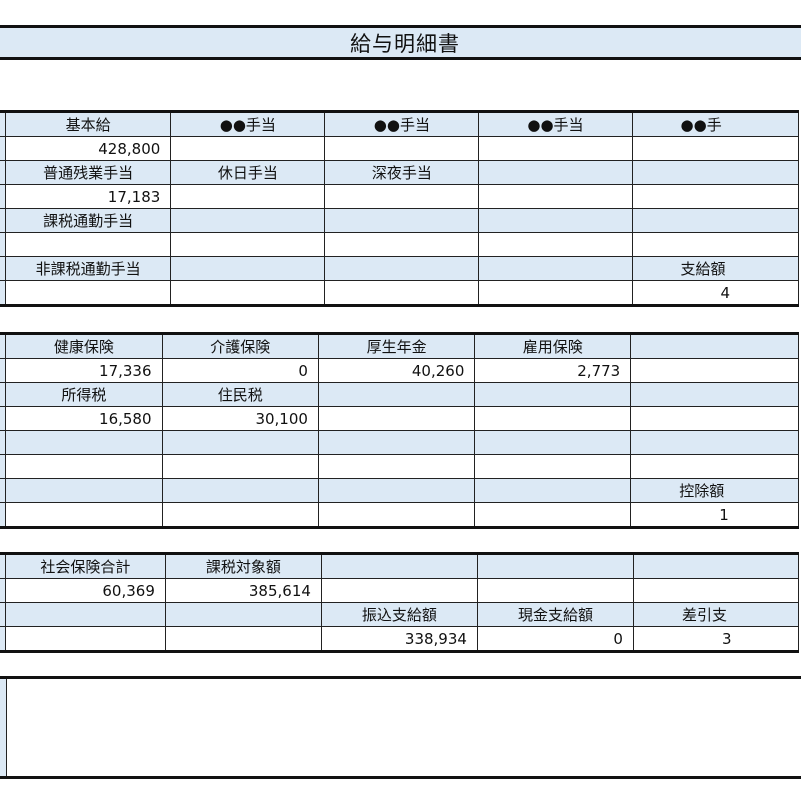 This screenshot has height=801, width=801. Describe the element at coordinates (716, 639) in the screenshot. I see `amount-cell: 3` at that location.